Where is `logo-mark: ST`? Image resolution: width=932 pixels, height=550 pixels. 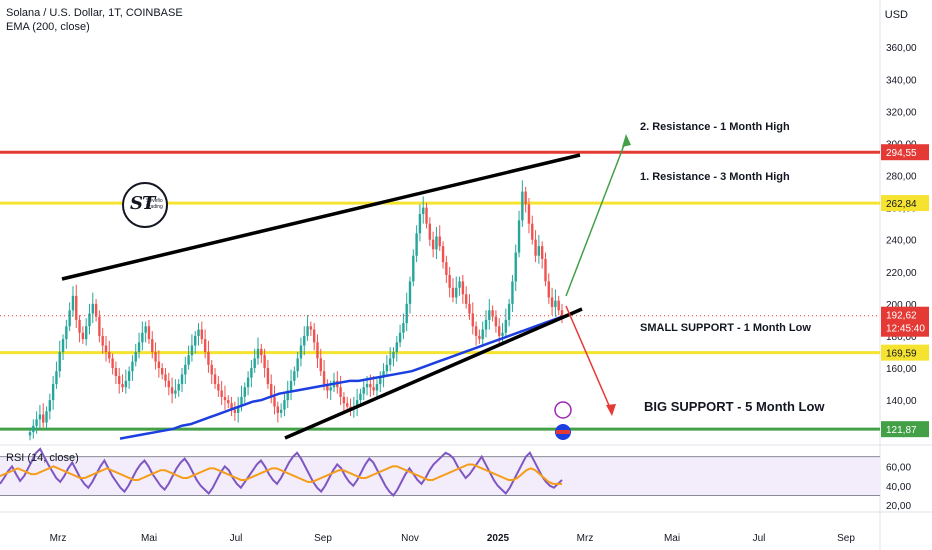 logo-mark: ST is located at coordinates (142, 203).